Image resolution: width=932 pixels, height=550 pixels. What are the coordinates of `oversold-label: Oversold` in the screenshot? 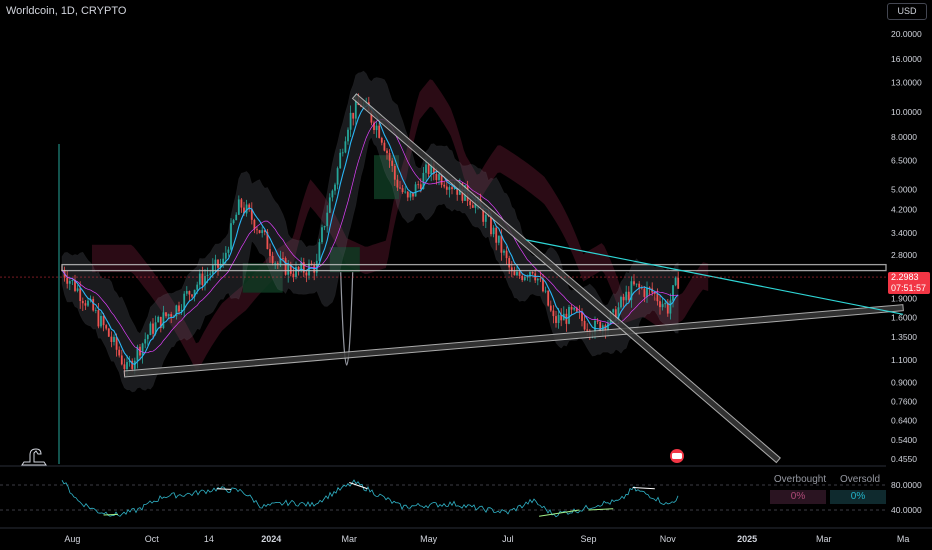 It's located at (859, 479).